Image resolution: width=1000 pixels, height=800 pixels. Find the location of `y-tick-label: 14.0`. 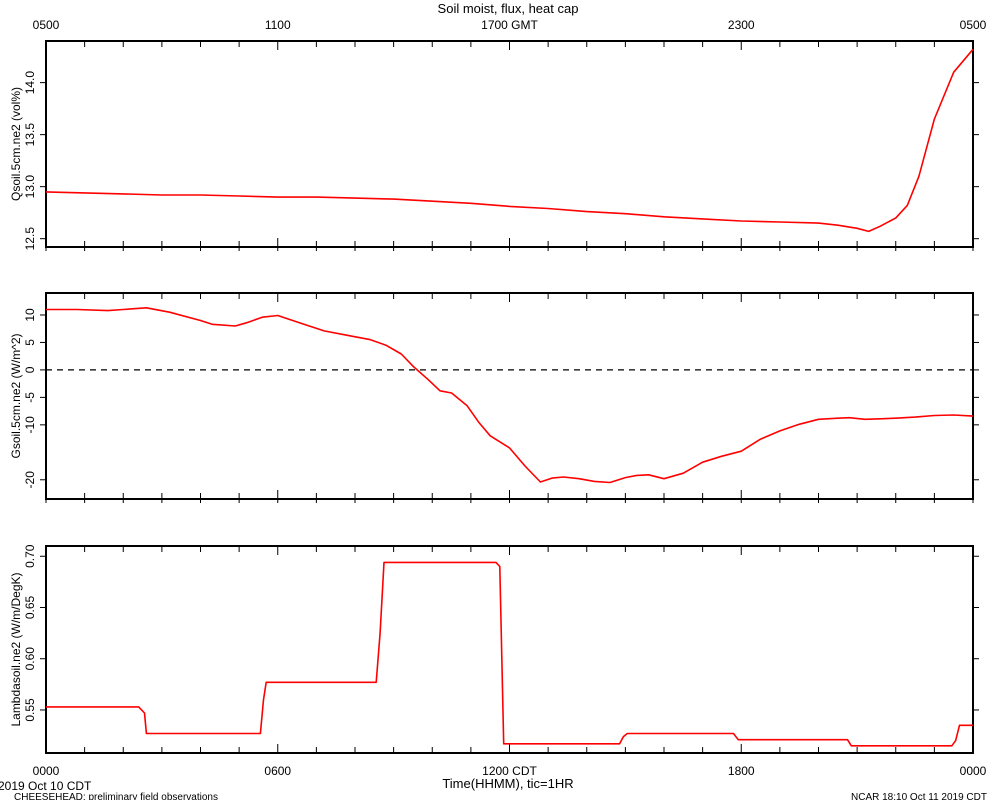

y-tick-label: 14.0 is located at coordinates (30, 83).